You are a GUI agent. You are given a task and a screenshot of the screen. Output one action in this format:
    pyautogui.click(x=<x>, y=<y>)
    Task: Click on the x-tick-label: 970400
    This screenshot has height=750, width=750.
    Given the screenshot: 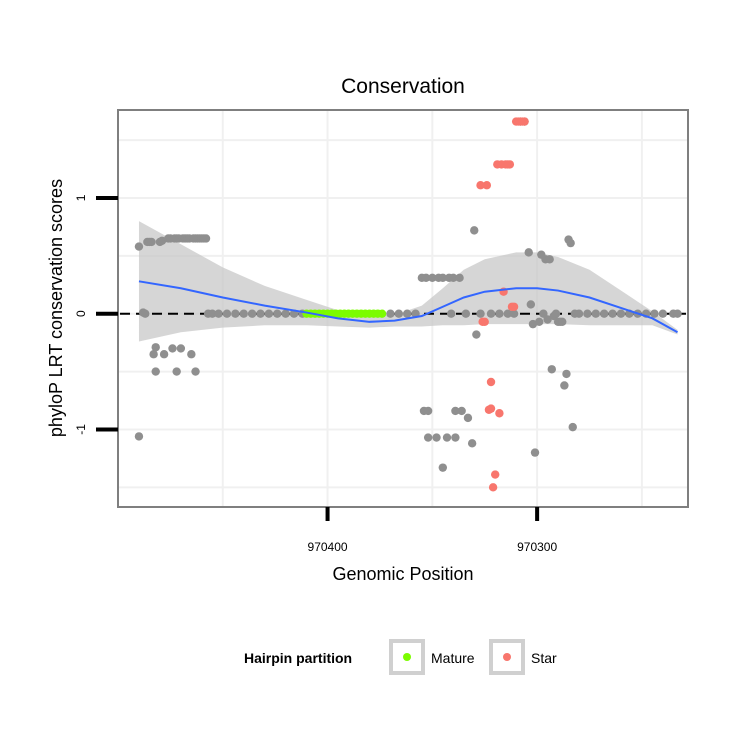 What is the action you would take?
    pyautogui.click(x=328, y=547)
    